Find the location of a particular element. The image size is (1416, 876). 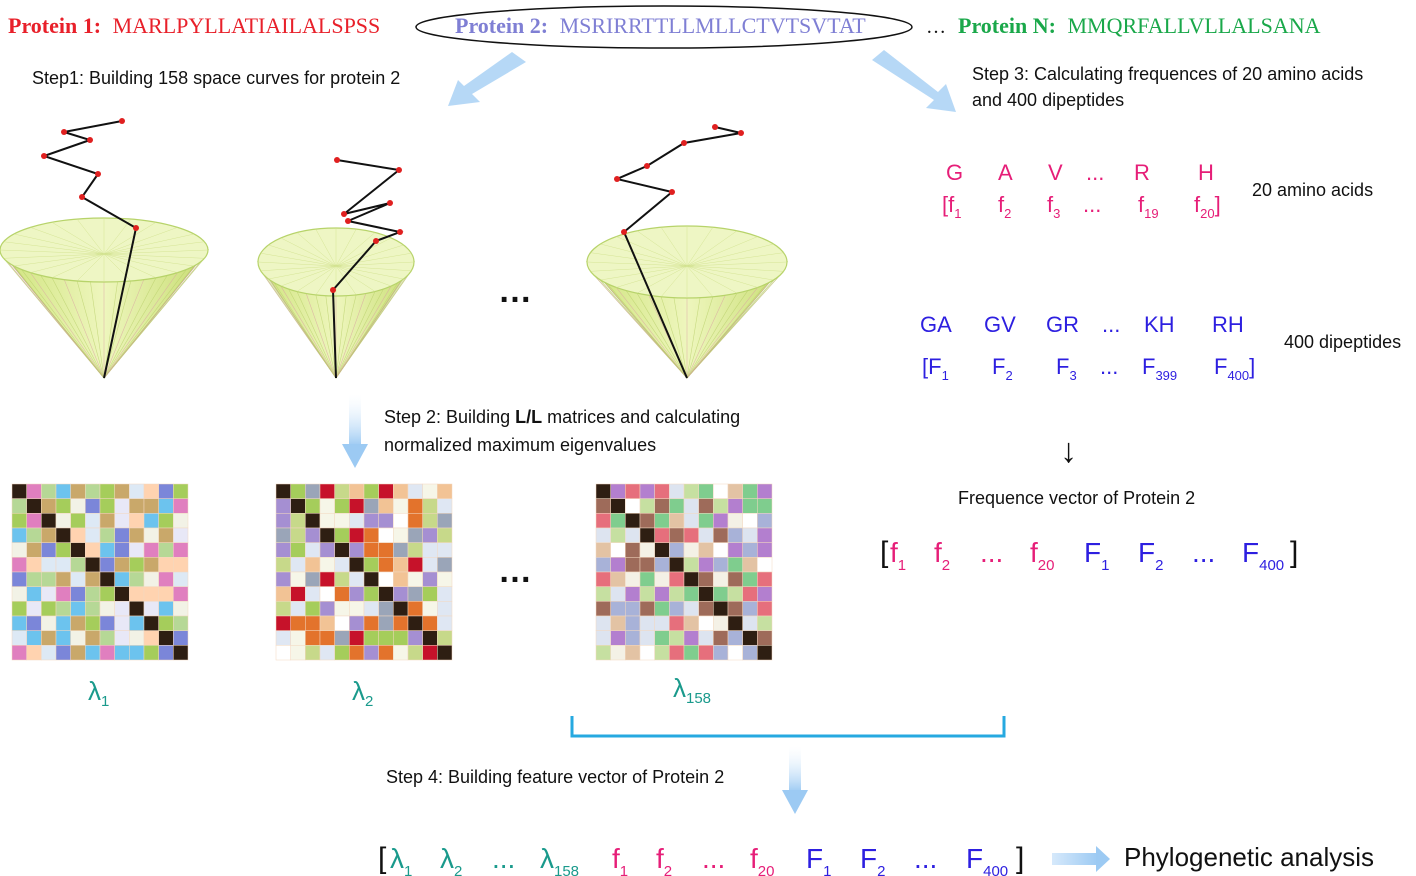

feature-vector-item: f2 is located at coordinates (664, 859).